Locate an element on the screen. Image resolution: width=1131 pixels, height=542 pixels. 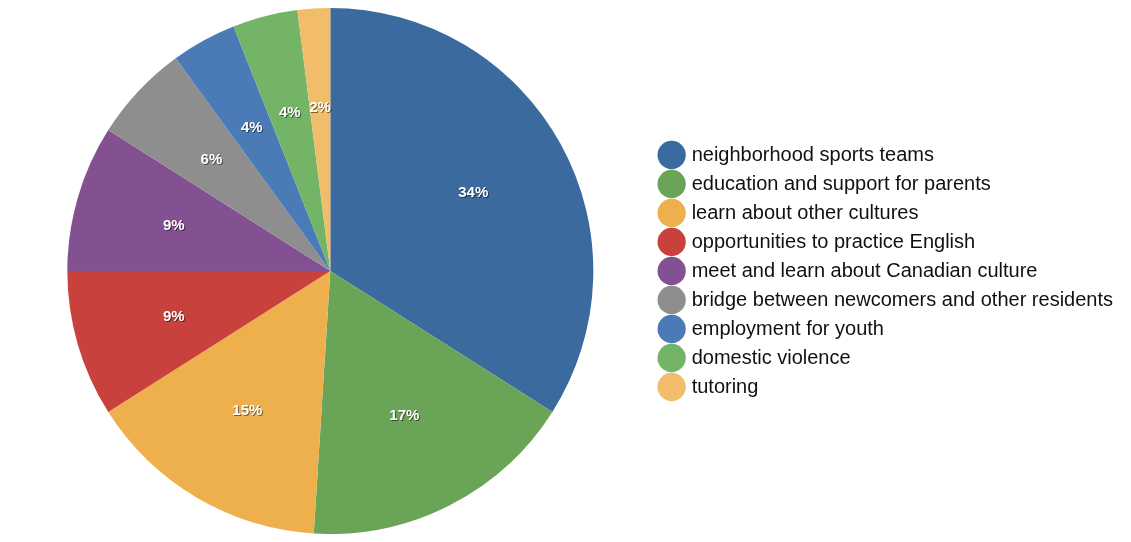
legend-label: meet and learn about Canadian culture is located at coordinates (864, 269).